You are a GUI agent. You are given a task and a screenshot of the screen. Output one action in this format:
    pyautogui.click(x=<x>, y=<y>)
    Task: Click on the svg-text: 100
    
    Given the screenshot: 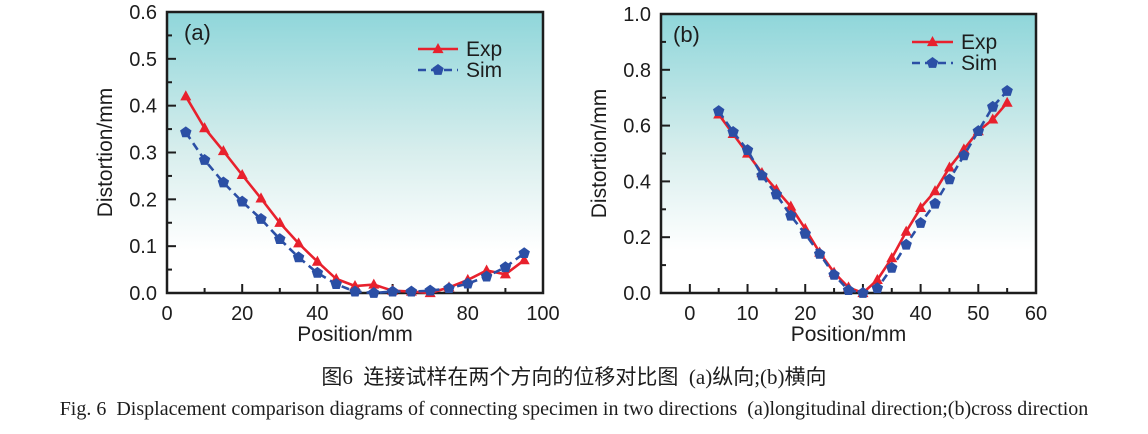 What is the action you would take?
    pyautogui.click(x=542, y=314)
    